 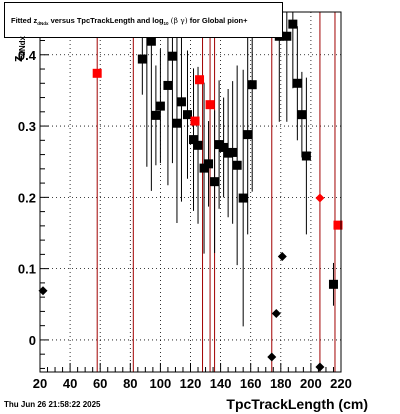 I want to click on title-z-subscript: dNdx, so click(x=43, y=23).